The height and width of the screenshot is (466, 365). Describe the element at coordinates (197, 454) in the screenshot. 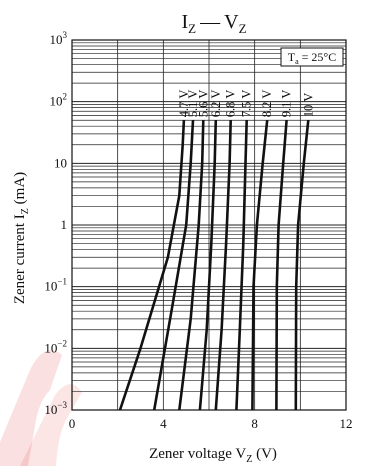

I see `x-axis-label-text: Zener voltage V` at that location.